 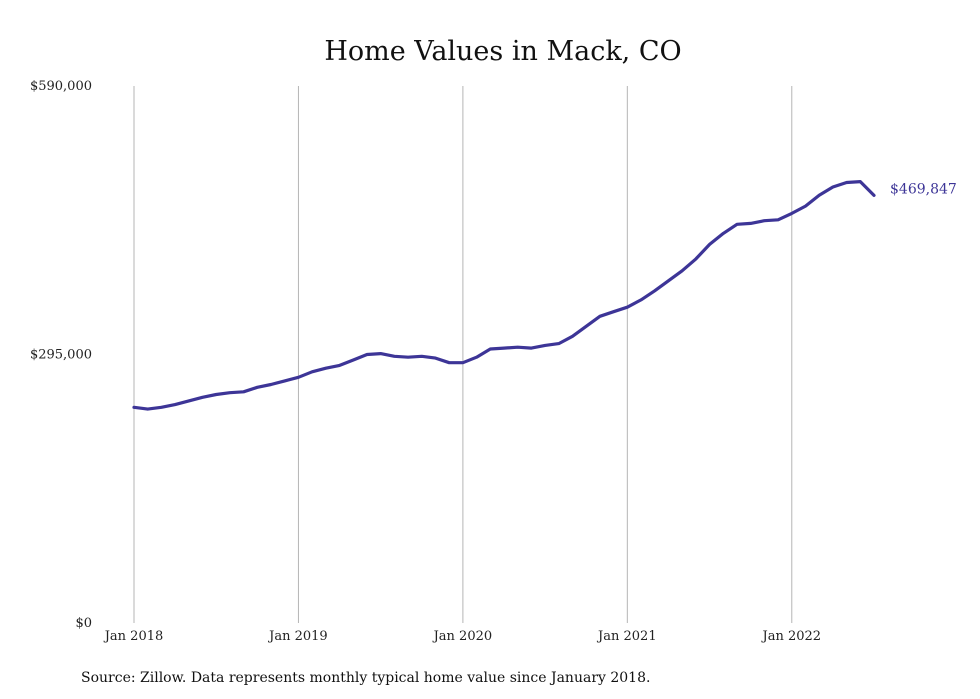 What do you see at coordinates (923, 189) in the screenshot?
I see `end-value-label: $469,847` at bounding box center [923, 189].